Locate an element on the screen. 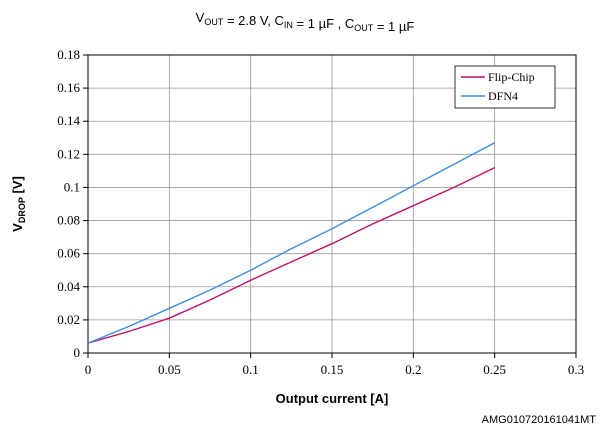  x-tick-label: 0.2 is located at coordinates (413, 369).